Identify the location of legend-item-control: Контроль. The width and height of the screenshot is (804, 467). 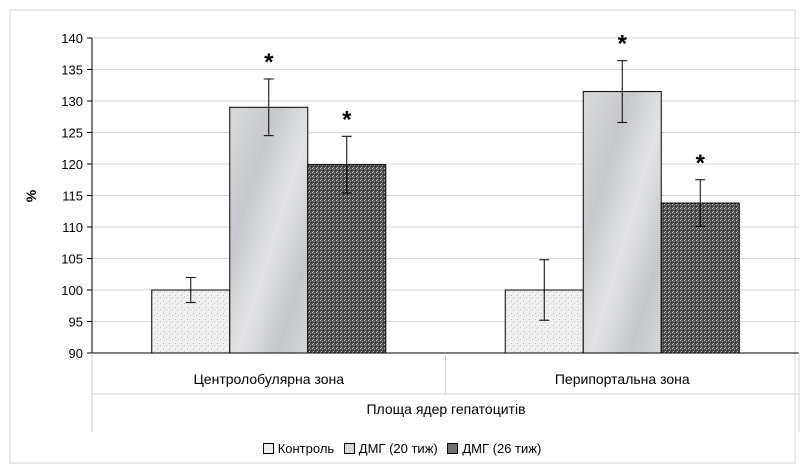
(298, 448).